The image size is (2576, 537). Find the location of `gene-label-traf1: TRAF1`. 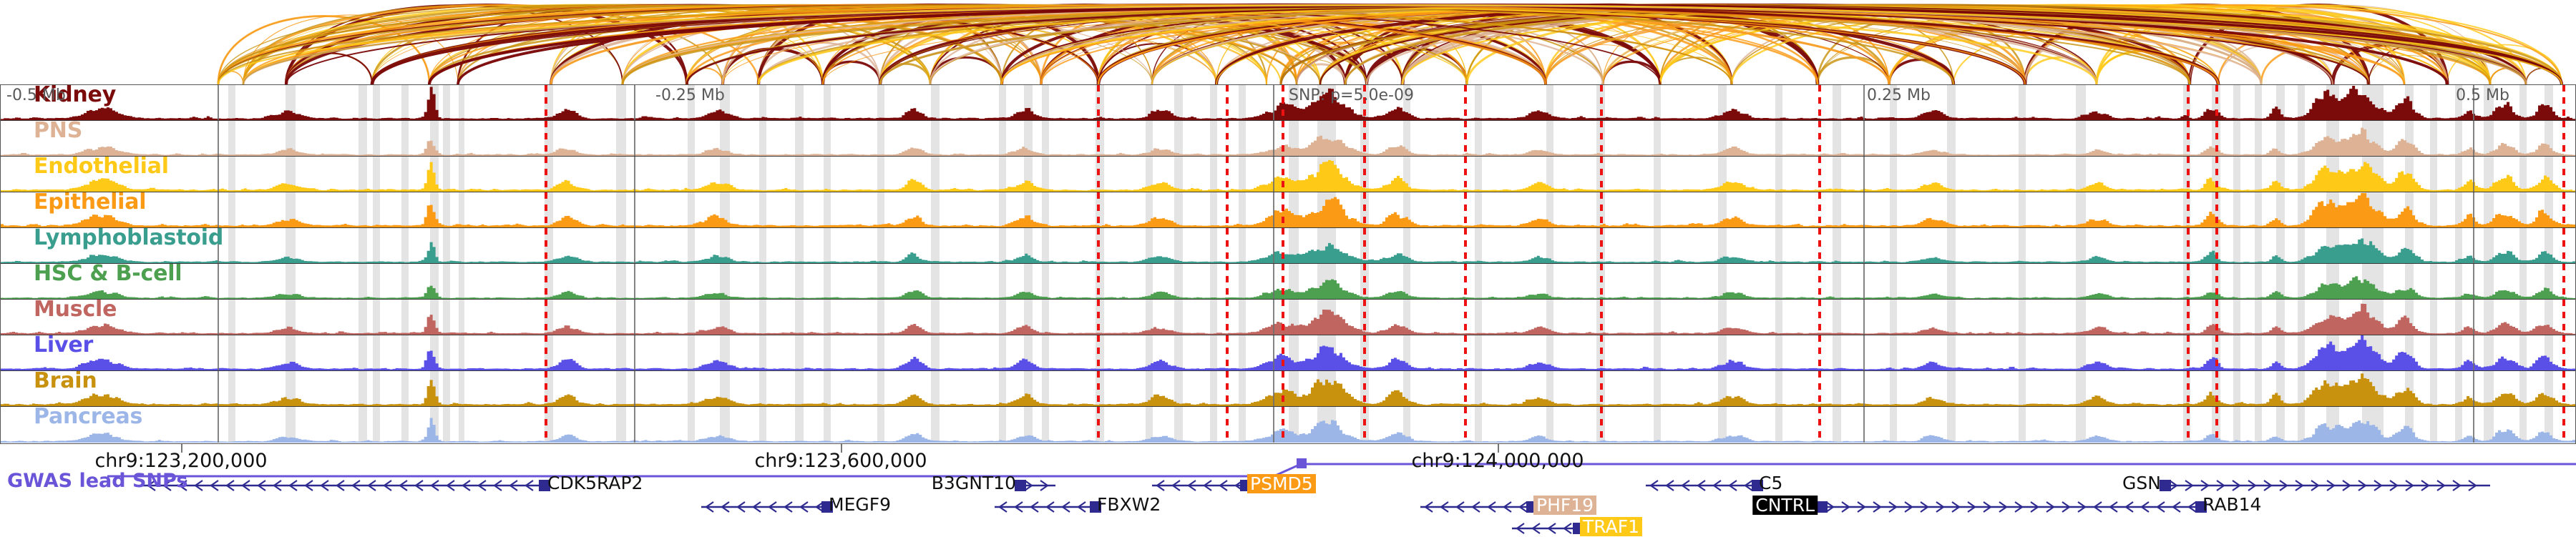

gene-label-traf1: TRAF1 is located at coordinates (1611, 526).